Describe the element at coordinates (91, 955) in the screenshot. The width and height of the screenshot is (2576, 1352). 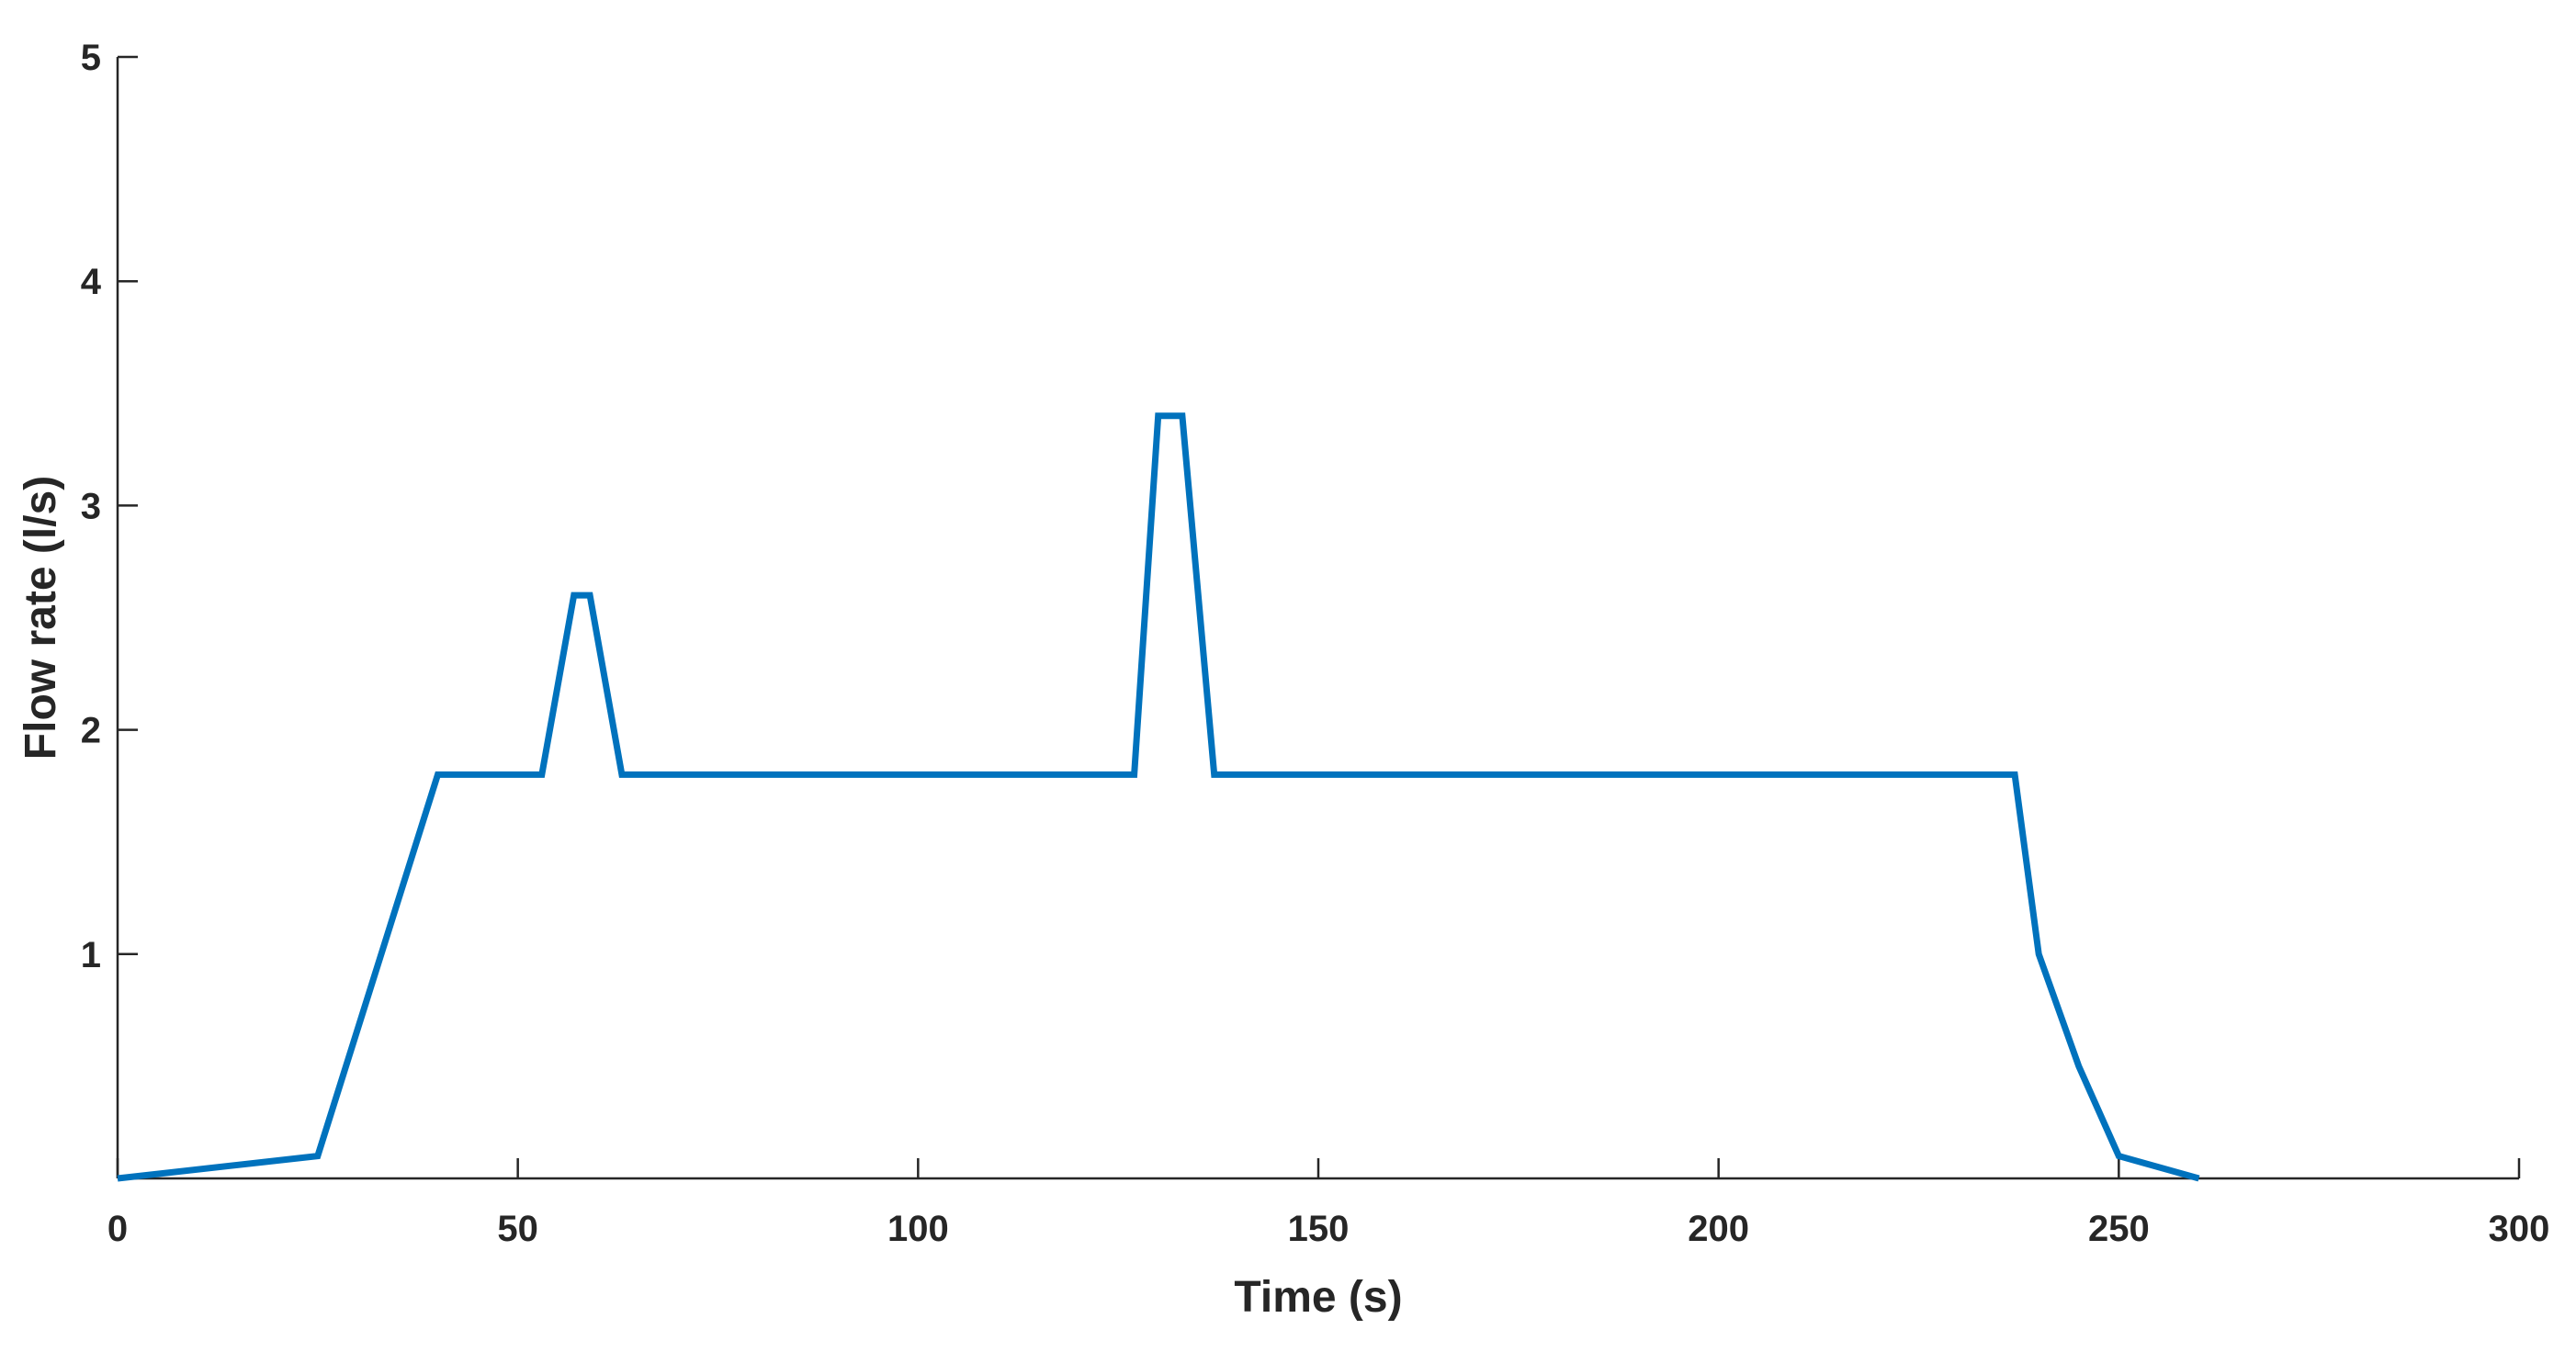
I see `y-tick-label: 1` at that location.